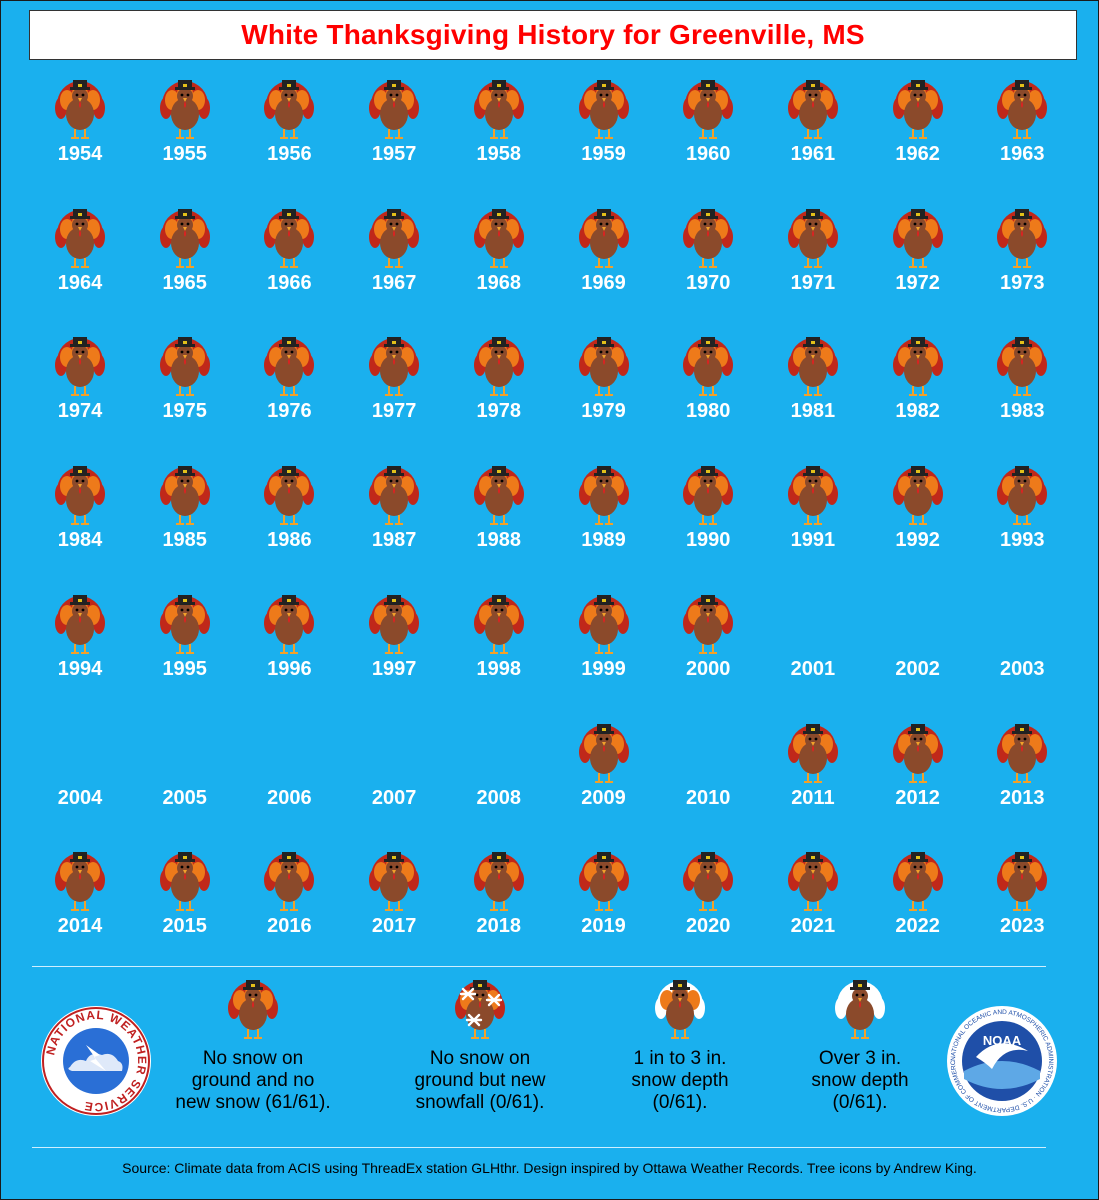 This screenshot has height=1200, width=1099. Describe the element at coordinates (813, 411) in the screenshot. I see `year-label: 1981` at that location.